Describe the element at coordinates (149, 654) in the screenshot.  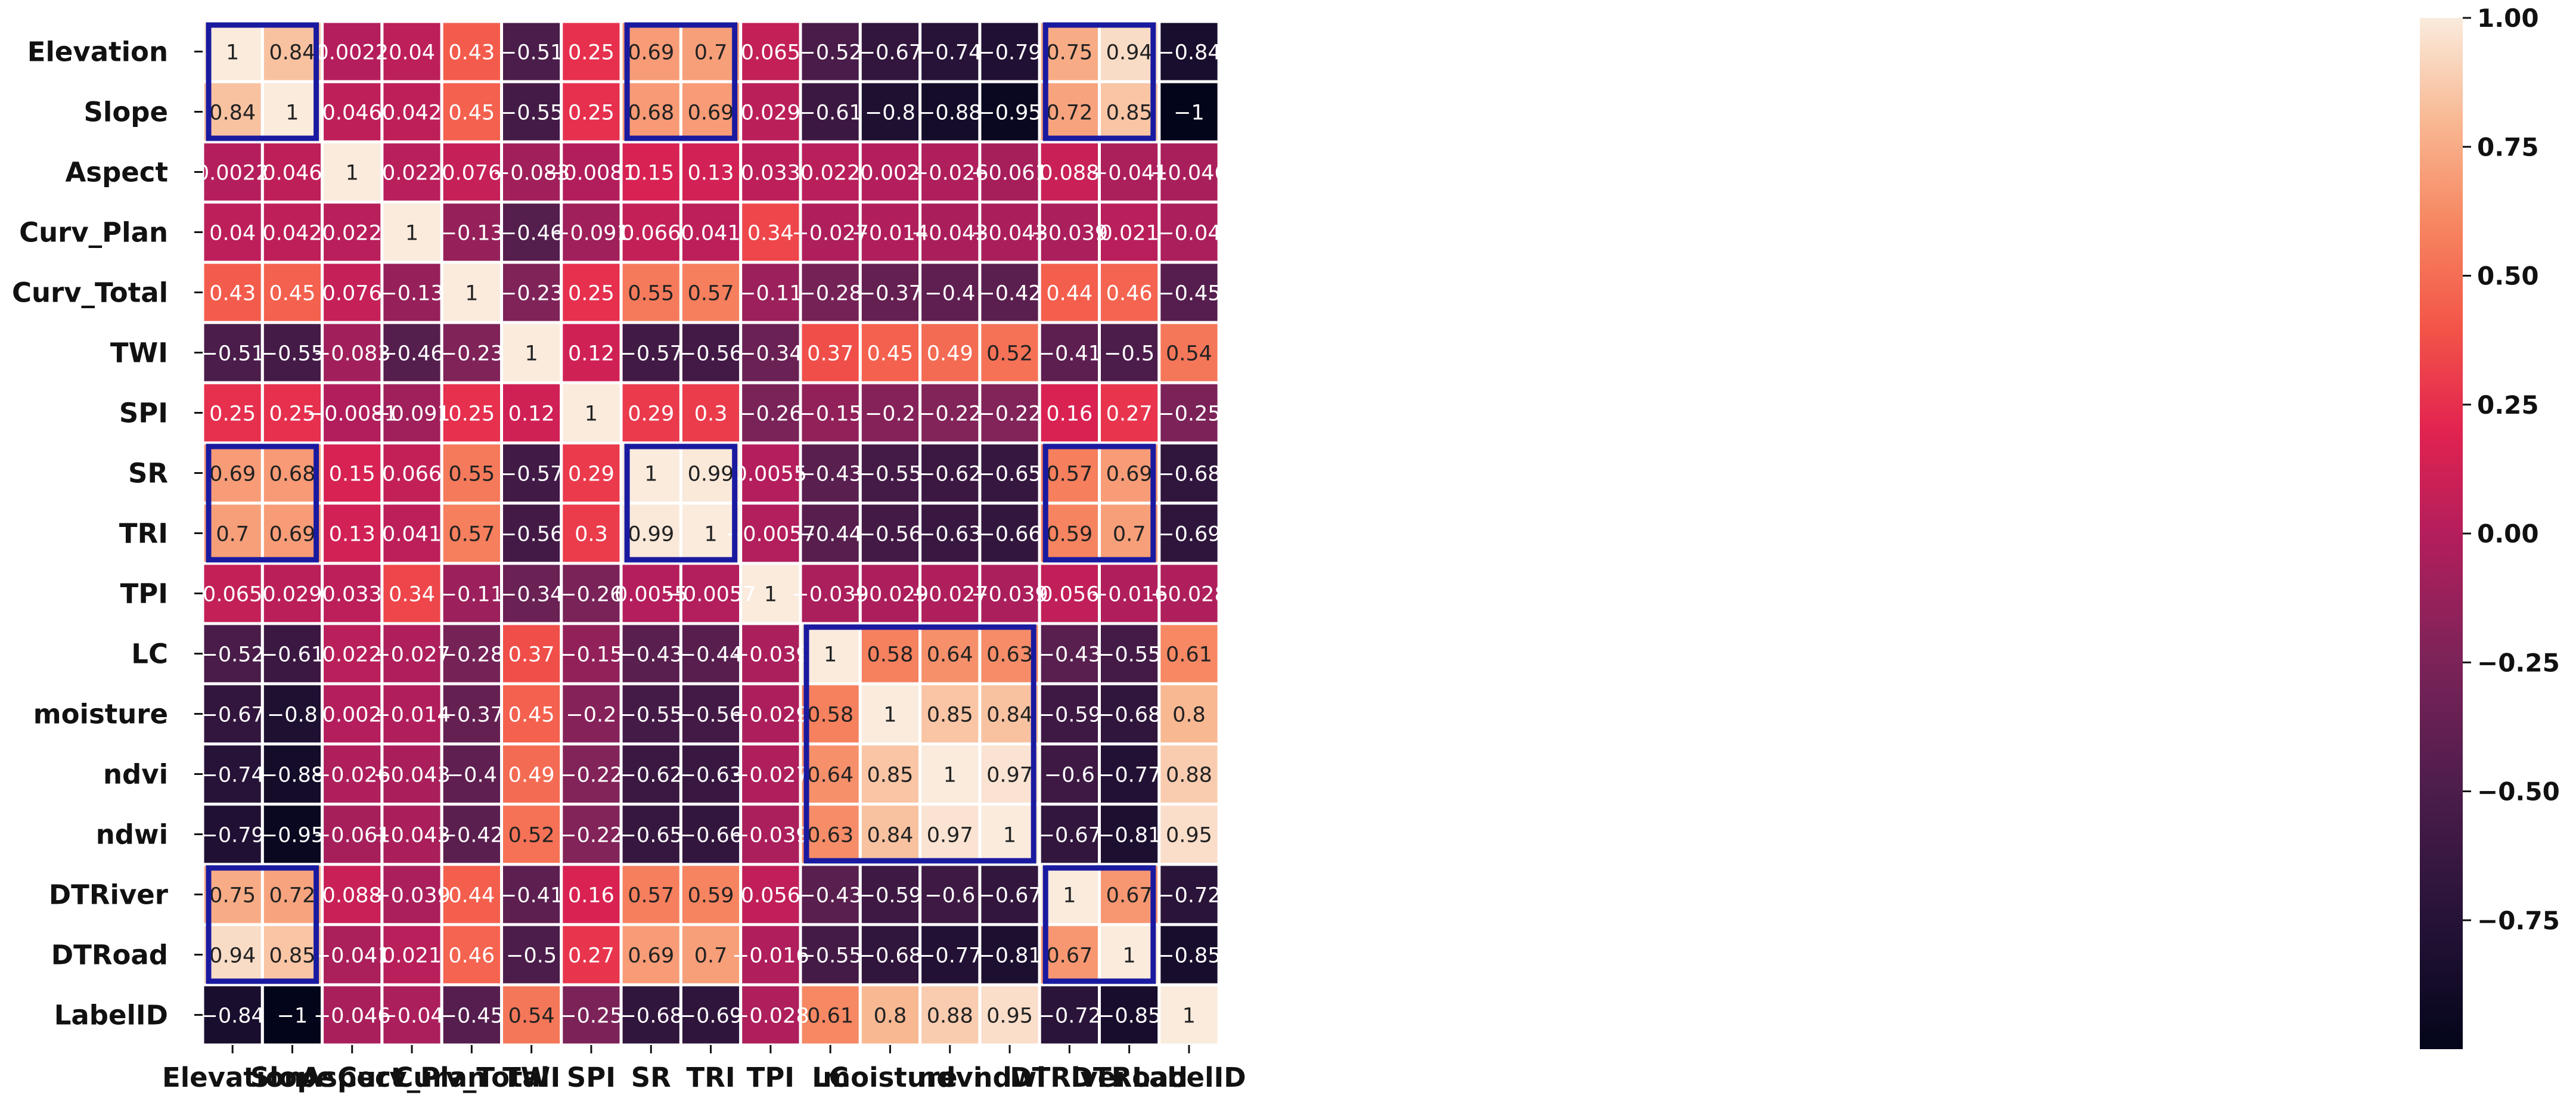
I see `y-tick-label: LC` at that location.